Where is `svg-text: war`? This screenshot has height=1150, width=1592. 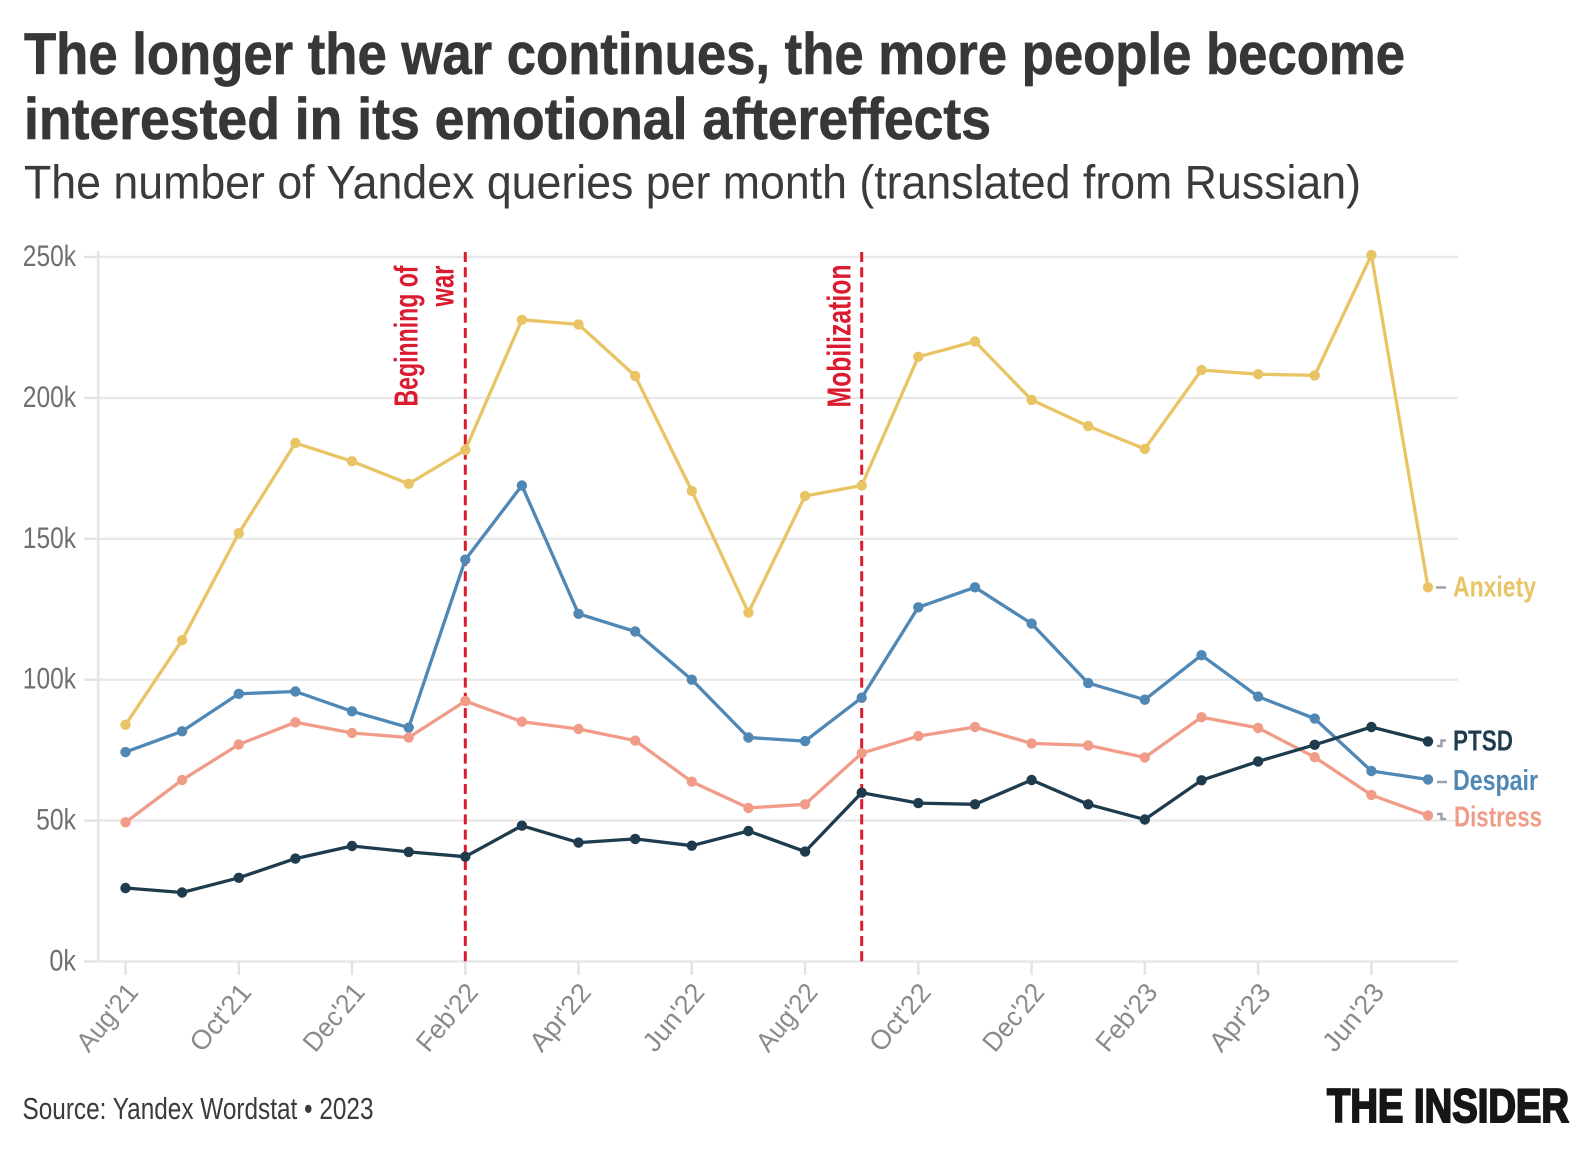
svg-text: war is located at coordinates (442, 286).